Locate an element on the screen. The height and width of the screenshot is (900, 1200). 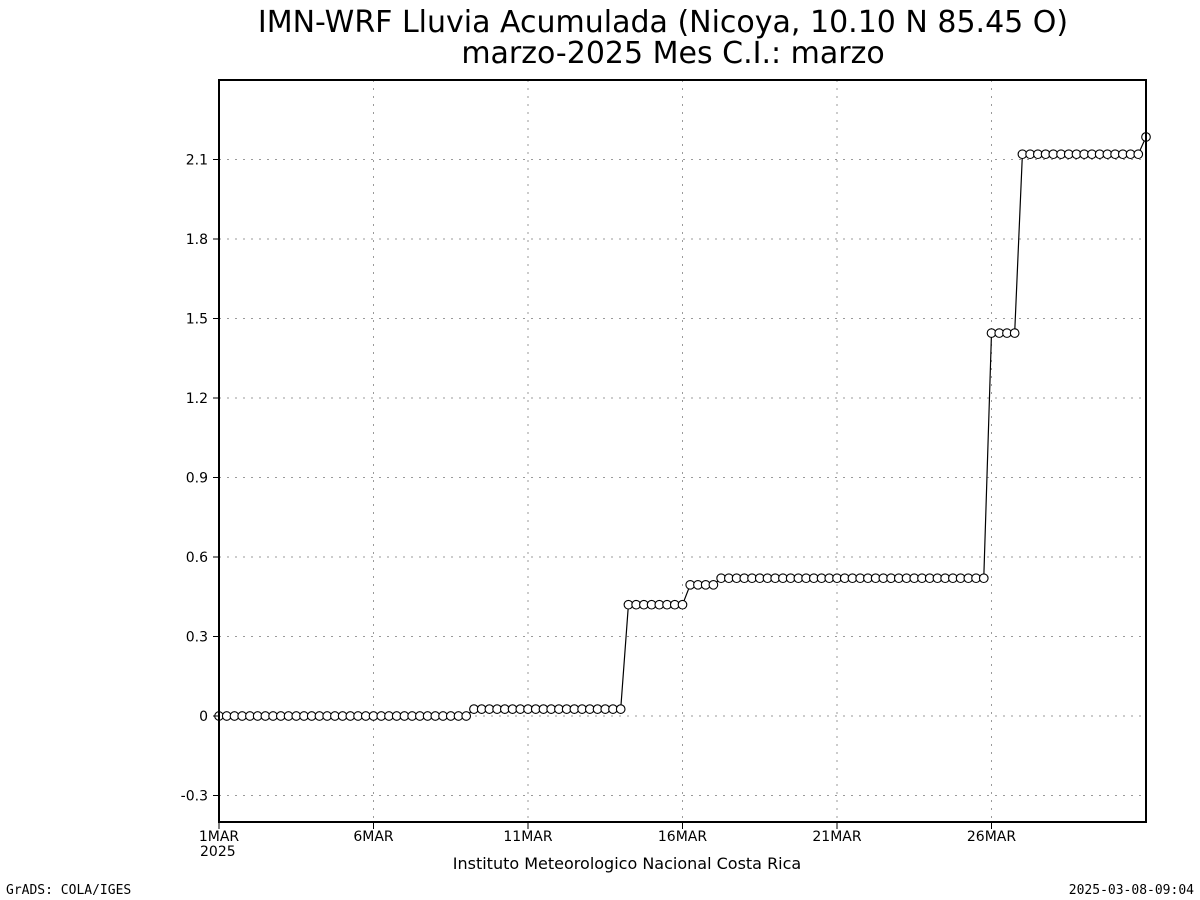
y-tick-label: 1.2 is located at coordinates (197, 399).